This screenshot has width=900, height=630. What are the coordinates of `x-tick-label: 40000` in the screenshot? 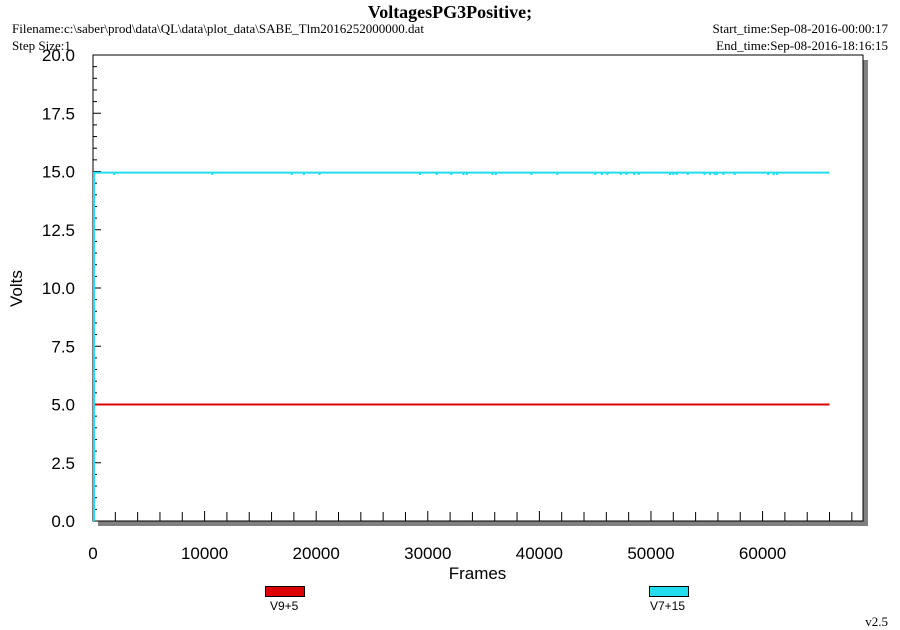 It's located at (539, 553).